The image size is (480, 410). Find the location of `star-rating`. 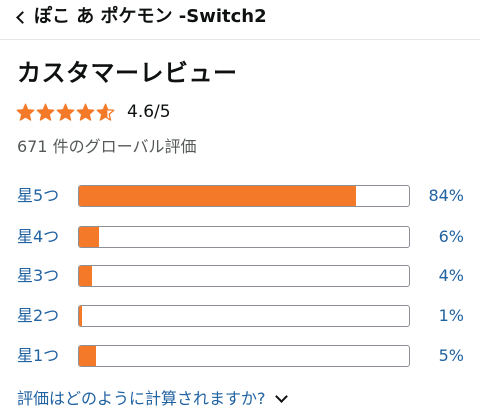

star-rating is located at coordinates (66, 112).